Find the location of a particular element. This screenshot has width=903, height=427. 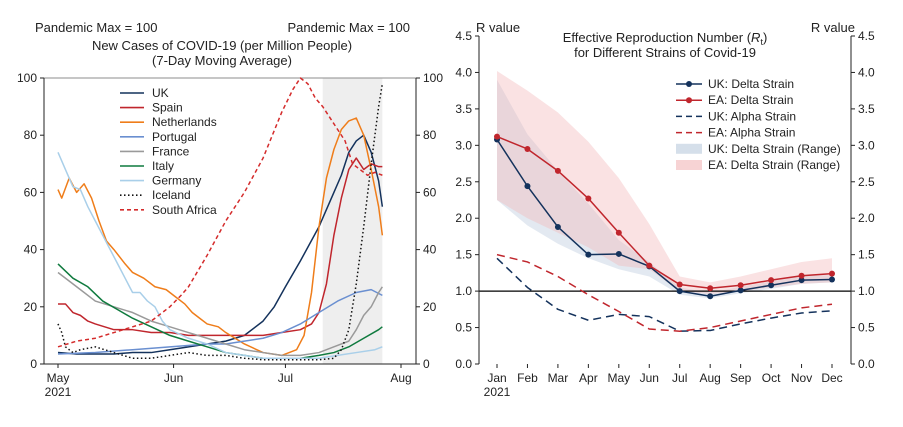

right-ylabel-right: R value is located at coordinates (833, 27).